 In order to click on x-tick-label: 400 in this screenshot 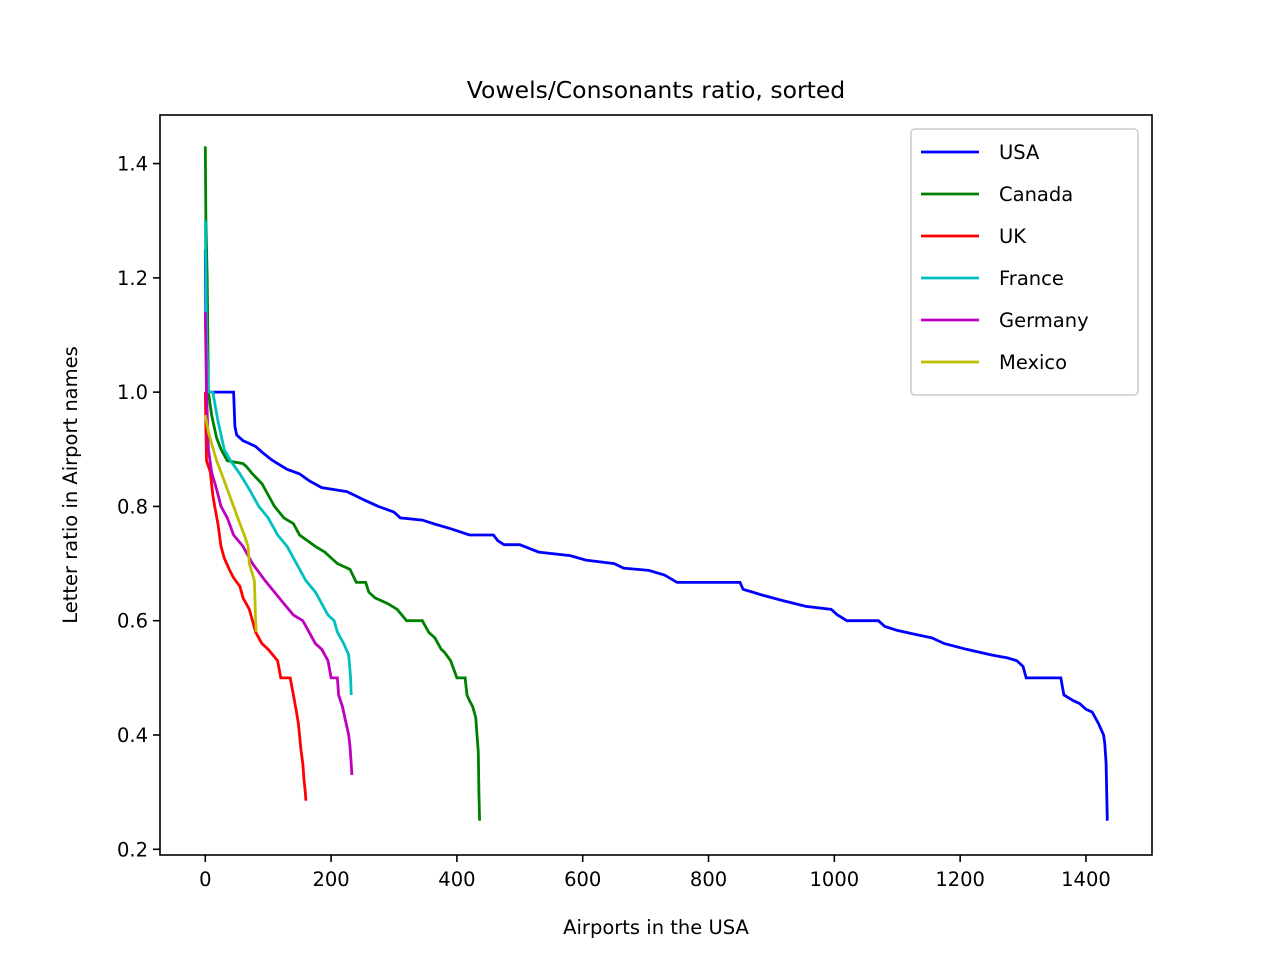, I will do `click(456, 879)`.